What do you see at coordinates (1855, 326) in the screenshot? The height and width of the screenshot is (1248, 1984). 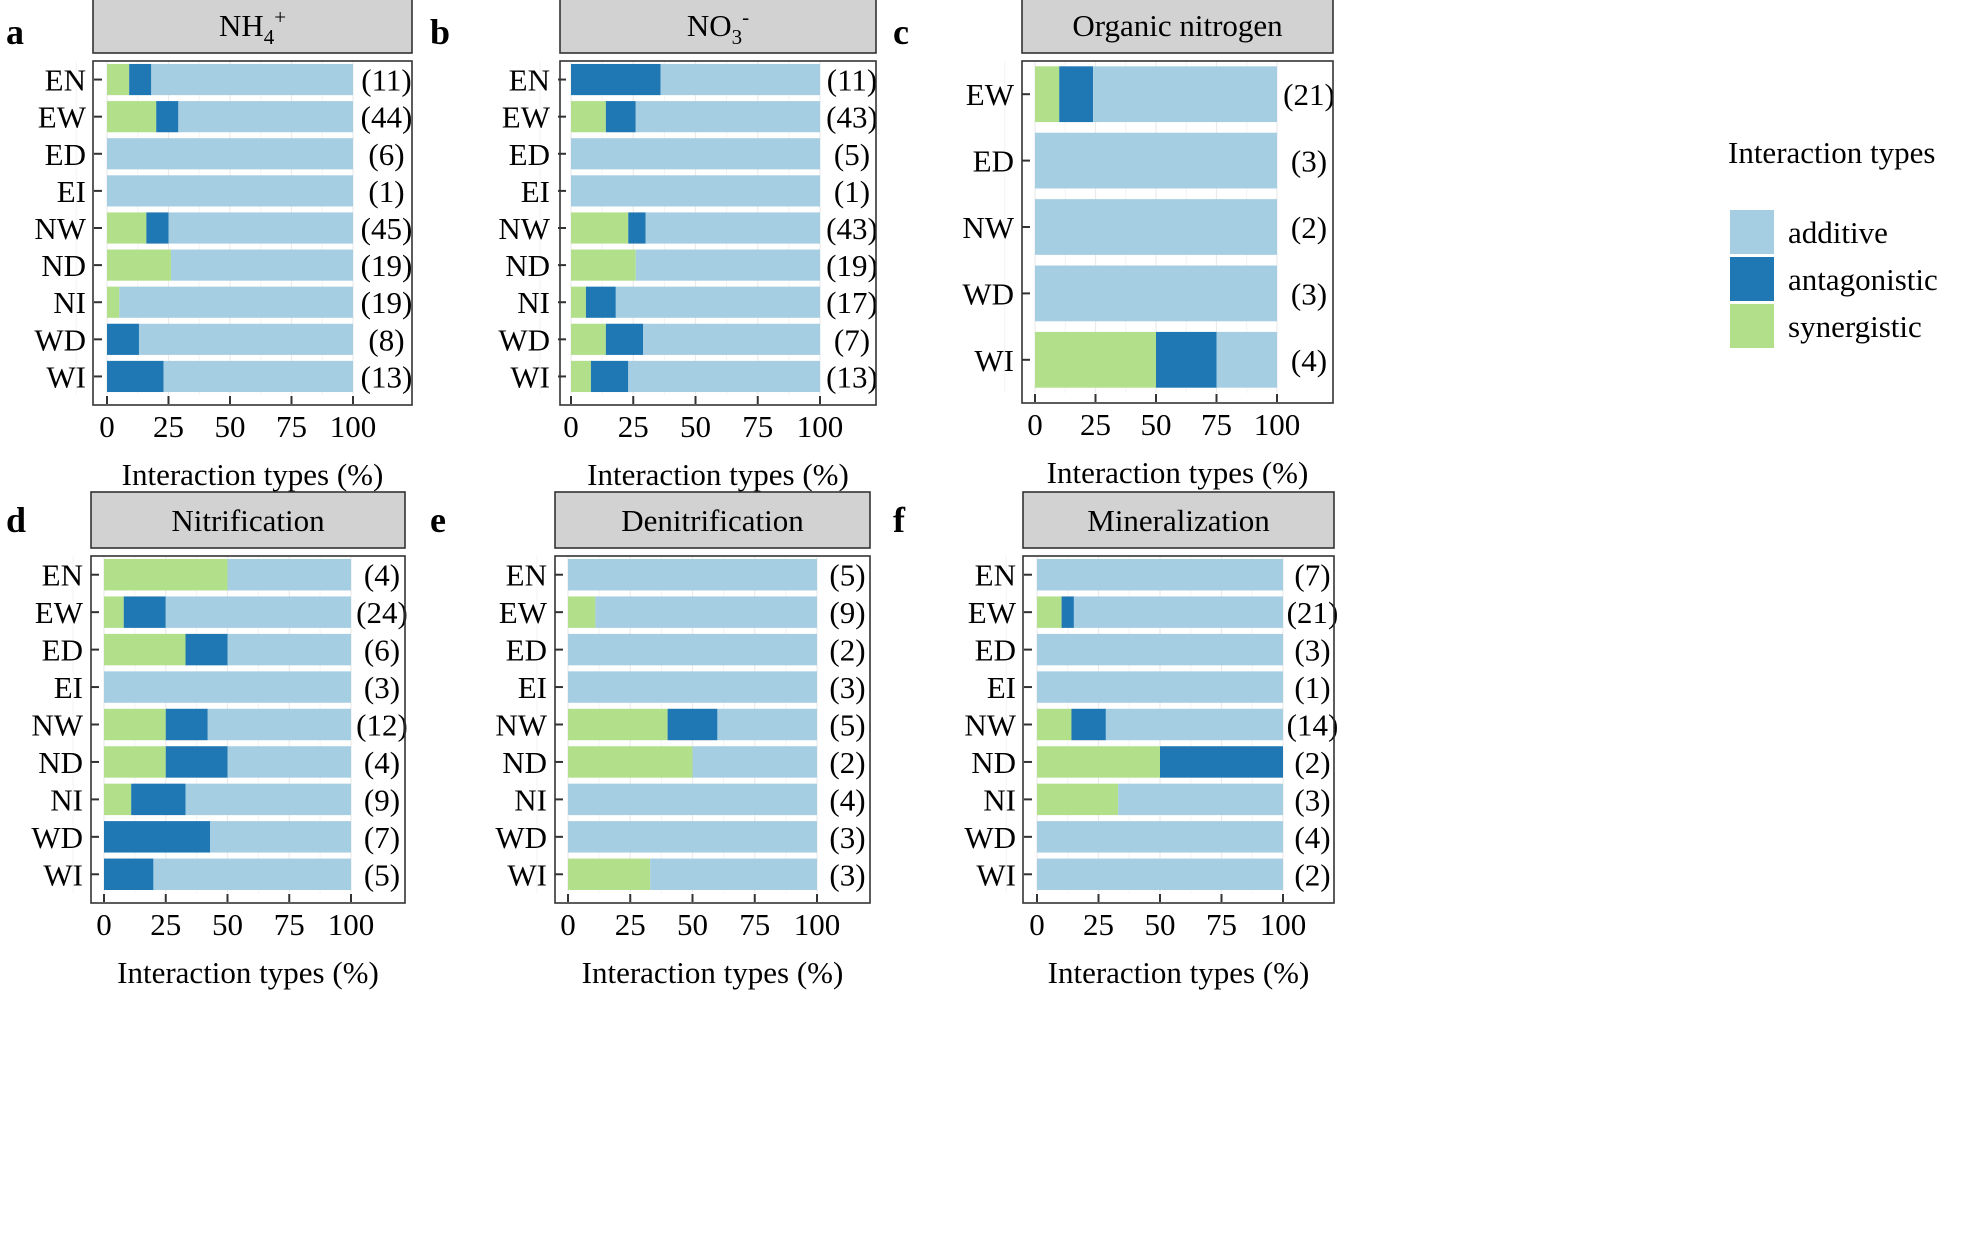 I see `legend-label-synergistic: synergistic` at bounding box center [1855, 326].